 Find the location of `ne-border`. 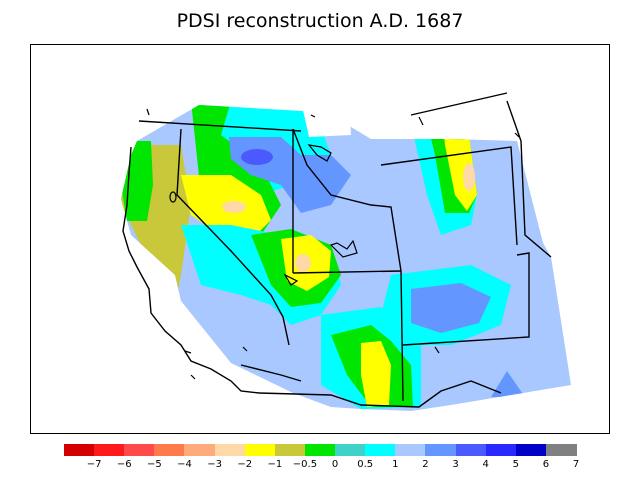

ne-border is located at coordinates (529, 179).